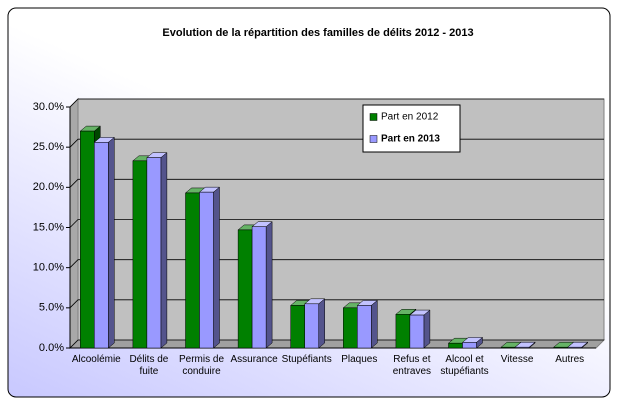 The width and height of the screenshot is (618, 405). Describe the element at coordinates (51, 348) in the screenshot. I see `y-tick-label: 0.0%` at that location.